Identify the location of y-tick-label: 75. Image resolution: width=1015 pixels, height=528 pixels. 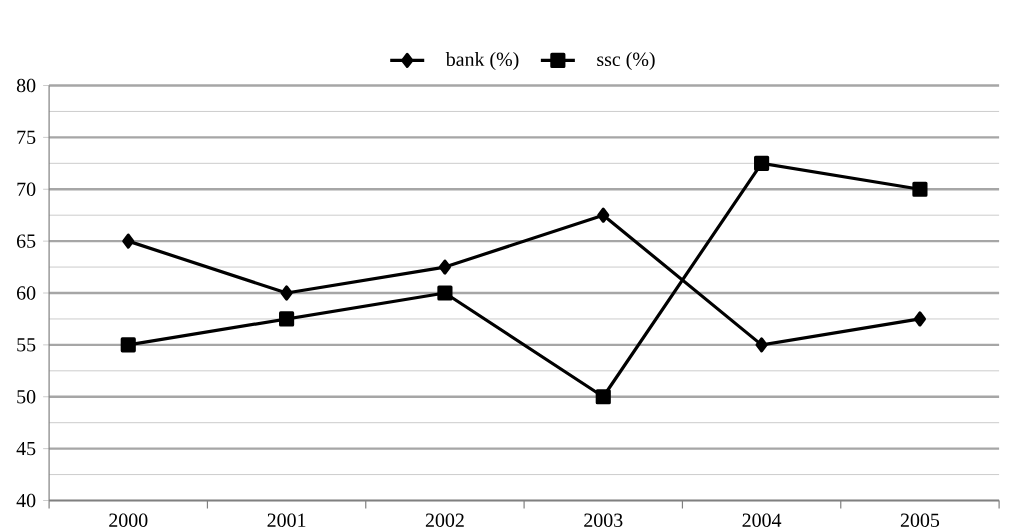
(26, 137).